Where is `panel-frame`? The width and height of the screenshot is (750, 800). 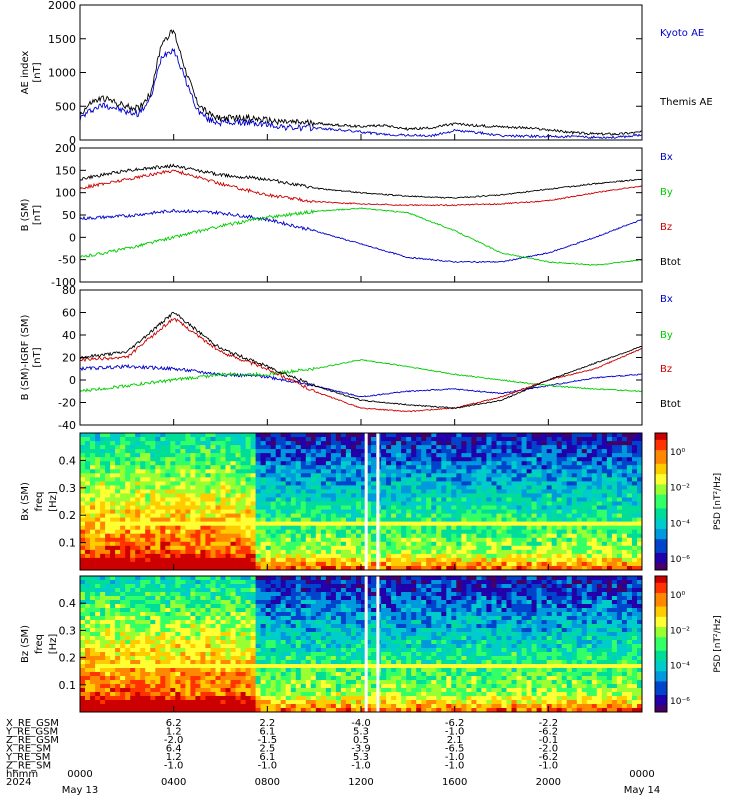 panel-frame is located at coordinates (361, 215).